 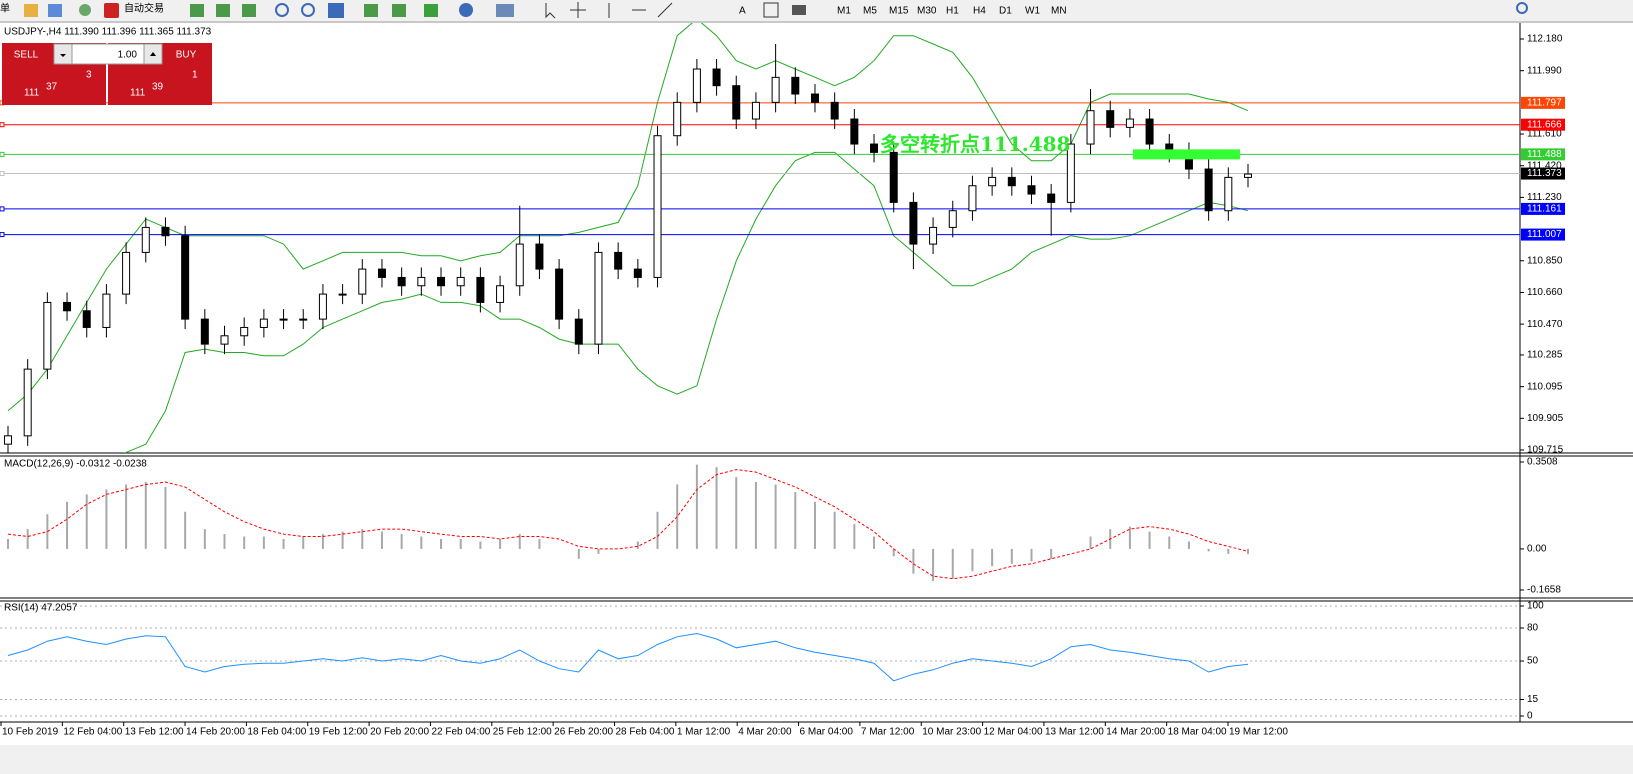 What do you see at coordinates (927, 11) in the screenshot?
I see `timeframe: M30` at bounding box center [927, 11].